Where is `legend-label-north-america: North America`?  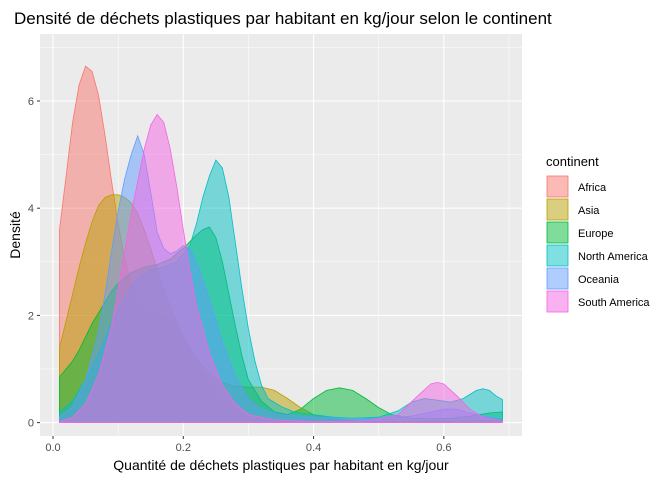
legend-label-north-america: North America is located at coordinates (613, 257).